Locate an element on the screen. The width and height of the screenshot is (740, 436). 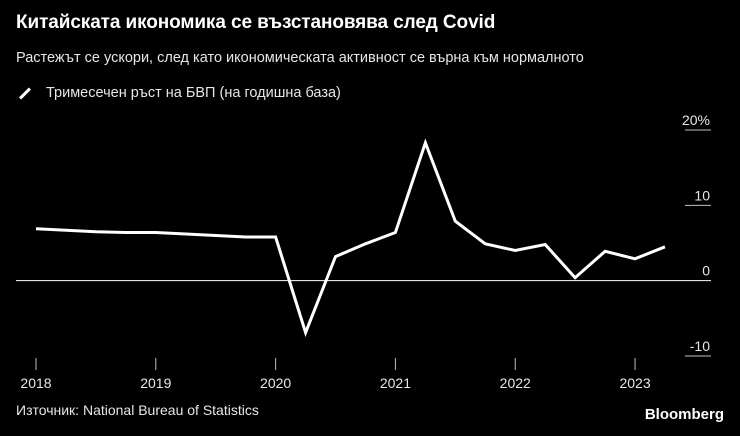
x-tick-label: 2021 is located at coordinates (395, 383).